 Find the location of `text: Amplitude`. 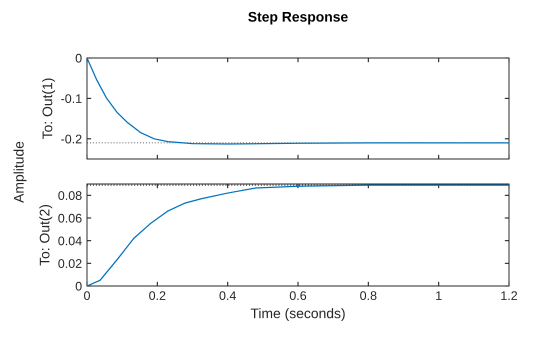

text: Amplitude is located at coordinates (20, 172).